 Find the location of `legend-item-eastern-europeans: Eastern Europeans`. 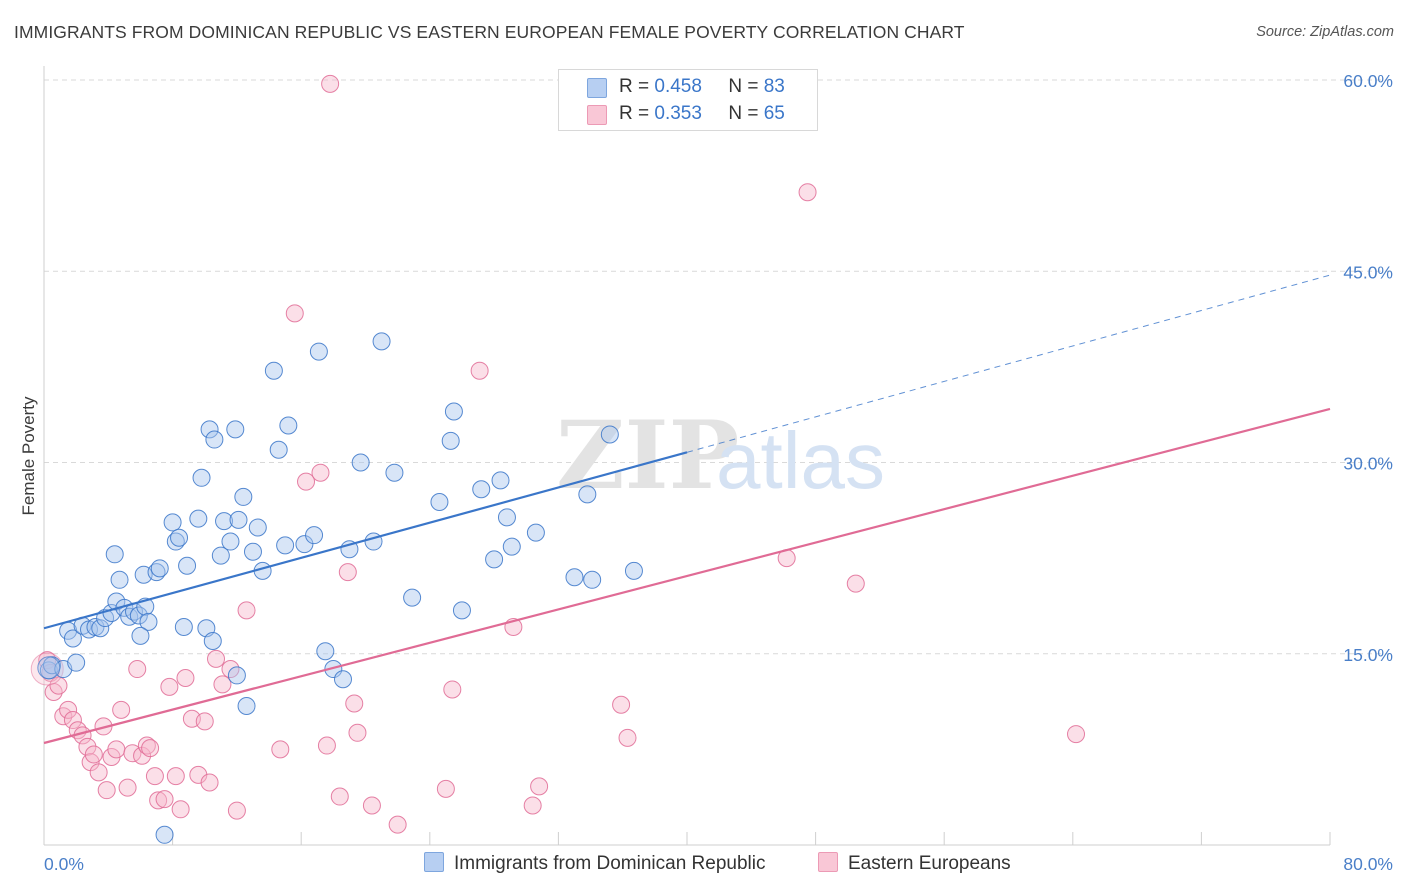

legend-item-eastern-europeans: Eastern Europeans is located at coordinates (914, 863).